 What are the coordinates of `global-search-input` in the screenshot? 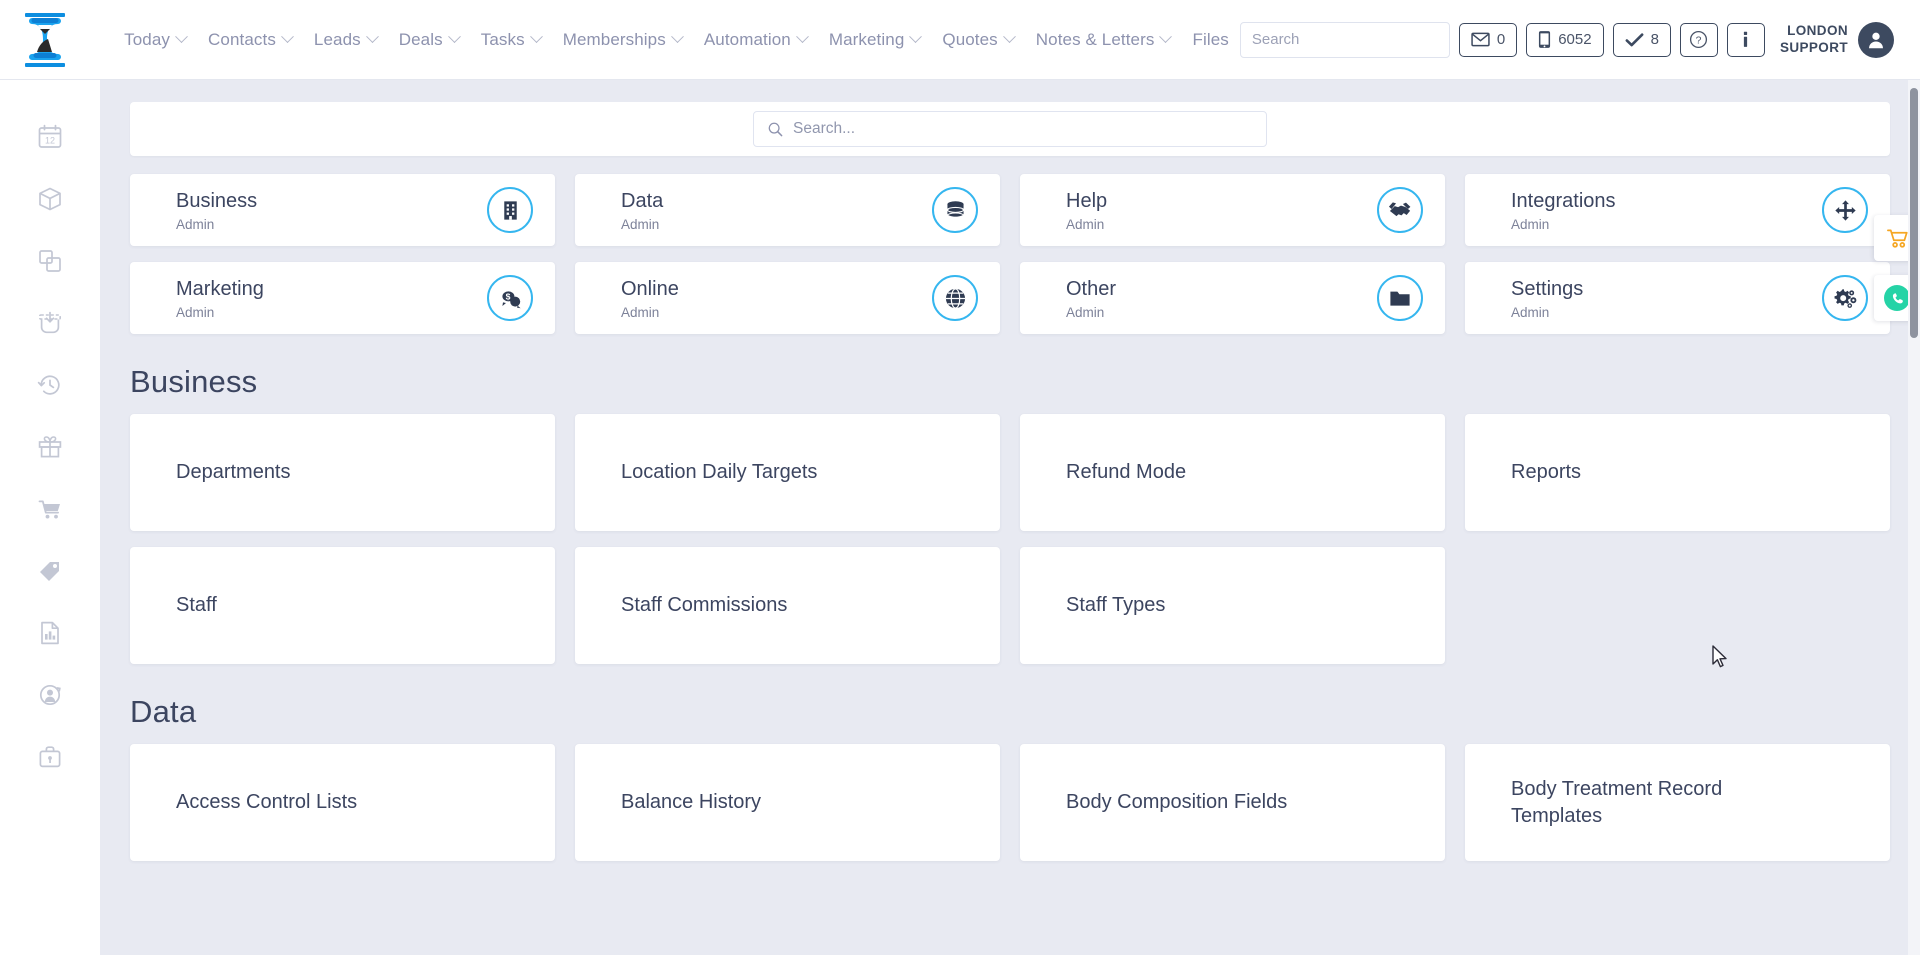 It's located at (1344, 39).